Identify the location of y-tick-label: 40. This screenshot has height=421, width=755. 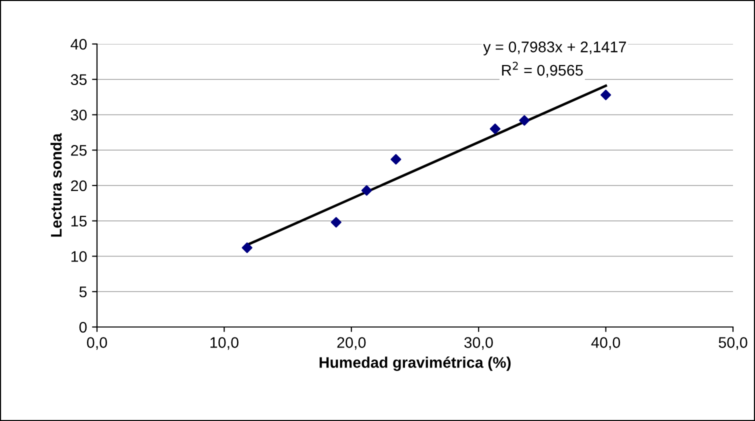
(78, 44).